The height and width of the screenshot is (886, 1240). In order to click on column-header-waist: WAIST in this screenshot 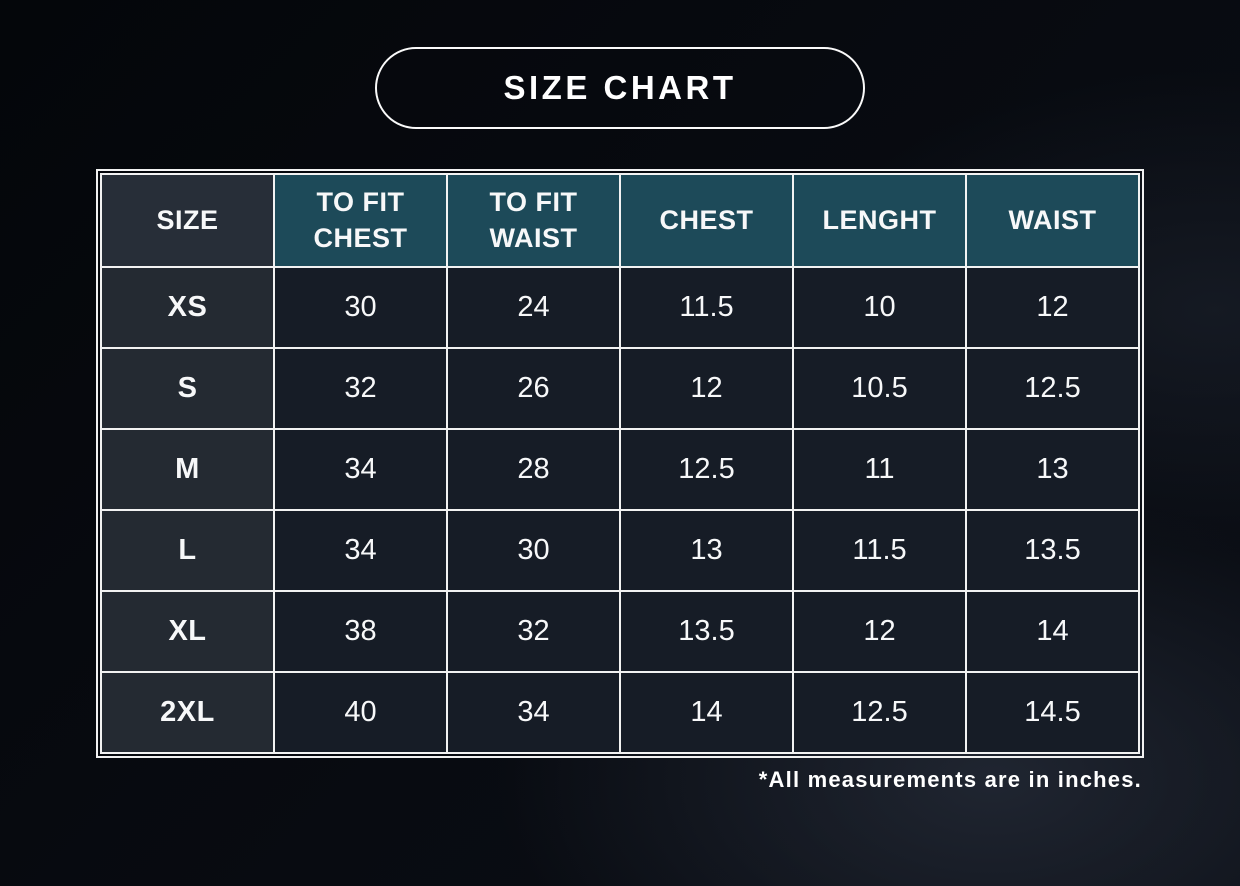, I will do `click(1052, 220)`.